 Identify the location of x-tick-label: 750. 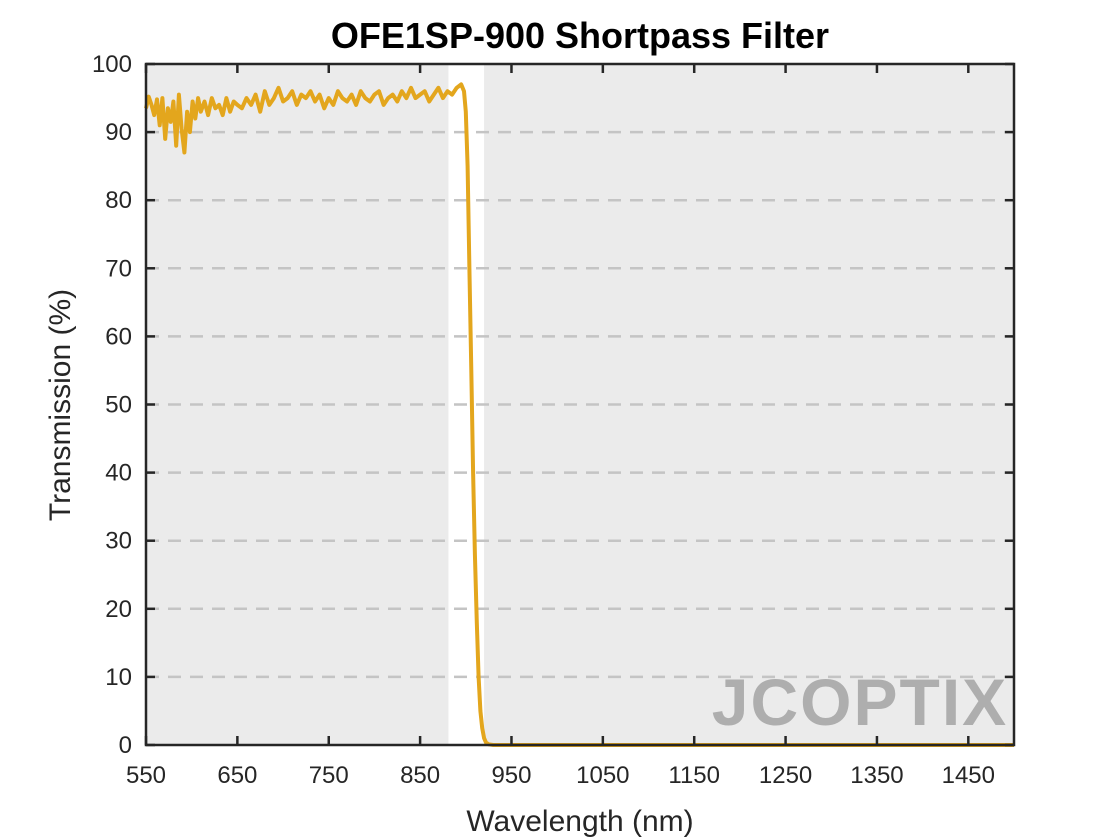
(329, 775).